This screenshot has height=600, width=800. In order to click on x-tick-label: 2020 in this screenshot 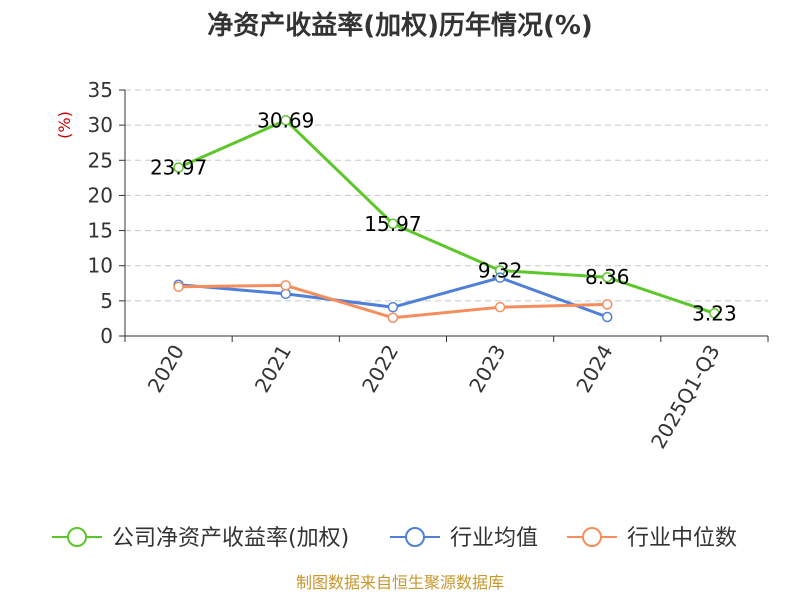, I will do `click(166, 369)`.